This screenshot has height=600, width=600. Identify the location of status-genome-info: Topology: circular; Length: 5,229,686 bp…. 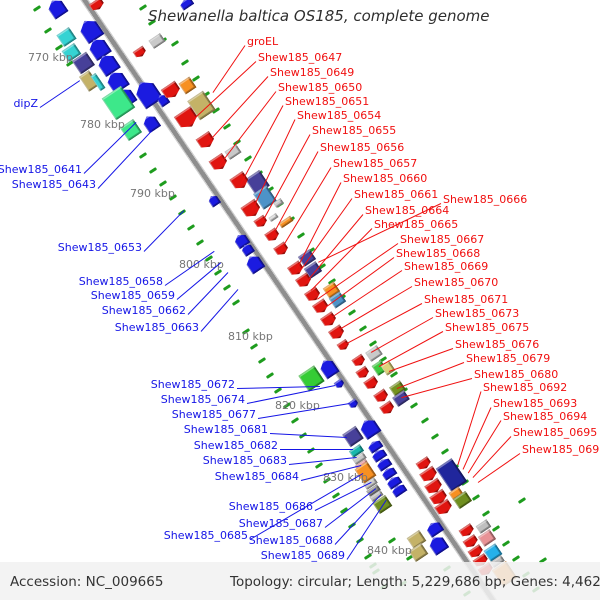
(415, 582).